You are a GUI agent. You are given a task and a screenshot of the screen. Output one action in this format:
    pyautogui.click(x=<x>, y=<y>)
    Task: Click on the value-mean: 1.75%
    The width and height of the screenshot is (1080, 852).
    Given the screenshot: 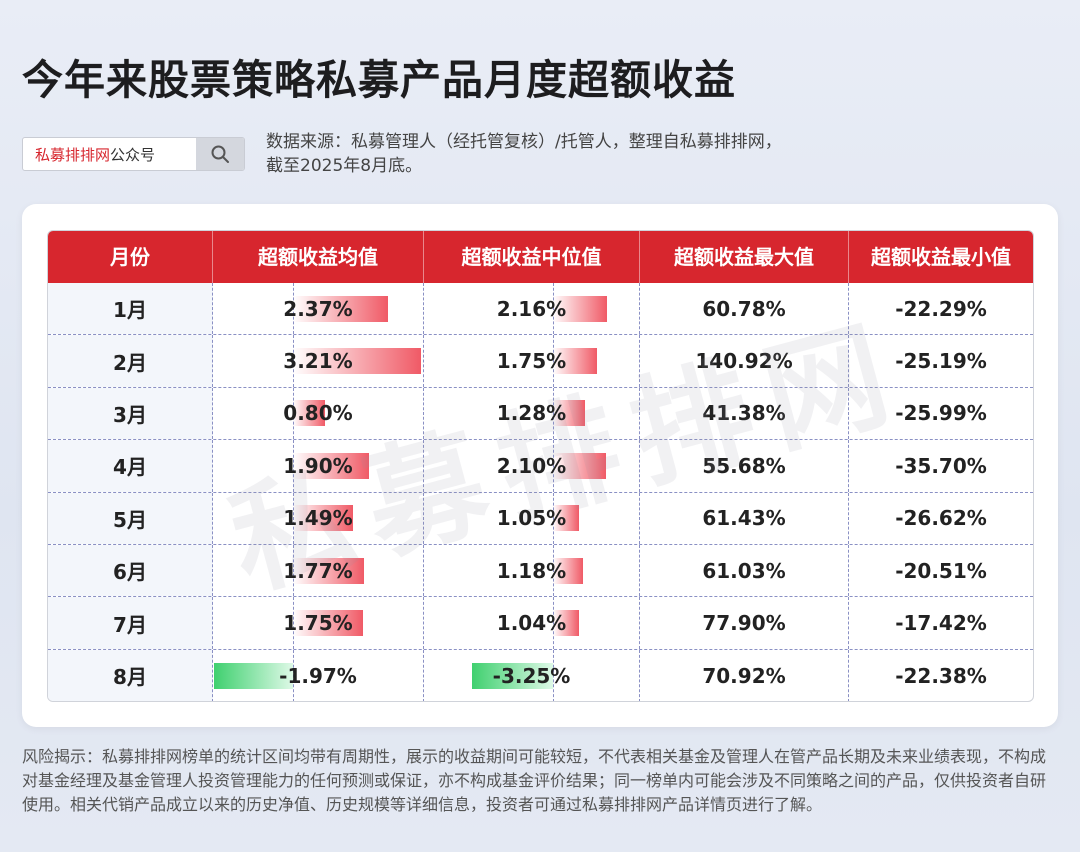 What is the action you would take?
    pyautogui.click(x=318, y=623)
    